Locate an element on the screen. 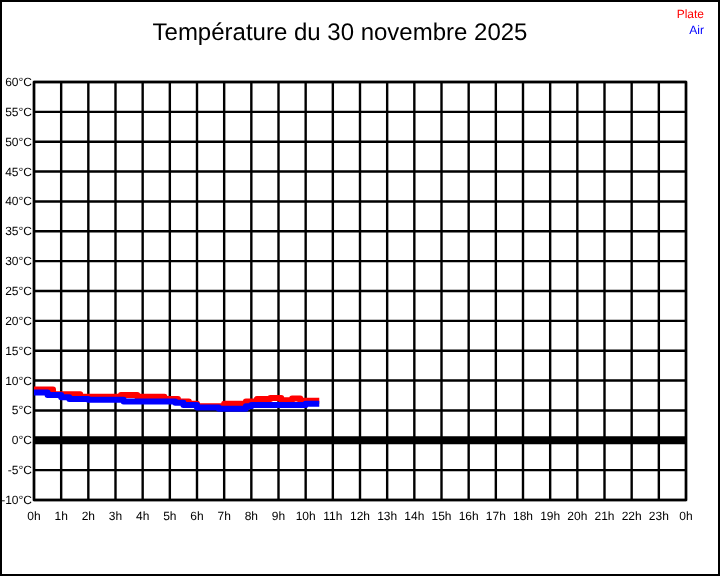  chart-title: Température du 30 novembre 2025 is located at coordinates (340, 32).